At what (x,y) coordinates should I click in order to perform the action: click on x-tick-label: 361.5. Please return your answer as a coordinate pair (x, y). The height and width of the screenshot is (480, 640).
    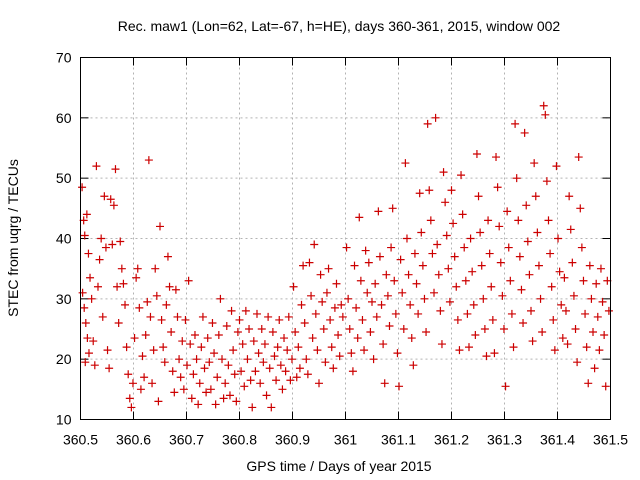
    Looking at the image, I should click on (610, 440).